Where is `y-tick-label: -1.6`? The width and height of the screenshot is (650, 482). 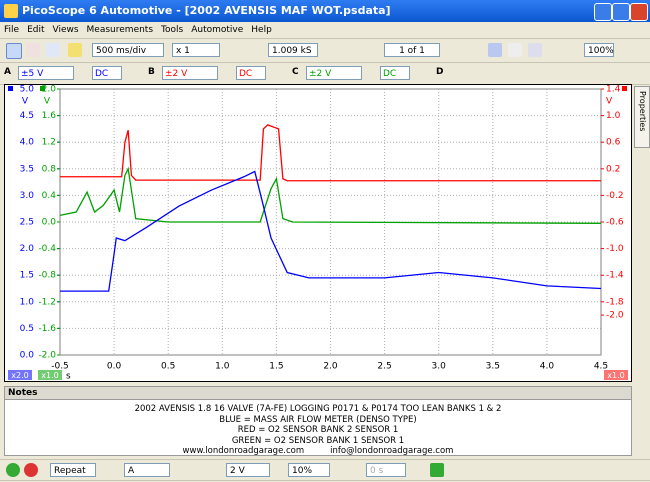 y-tick-label: -1.6 is located at coordinates (47, 329).